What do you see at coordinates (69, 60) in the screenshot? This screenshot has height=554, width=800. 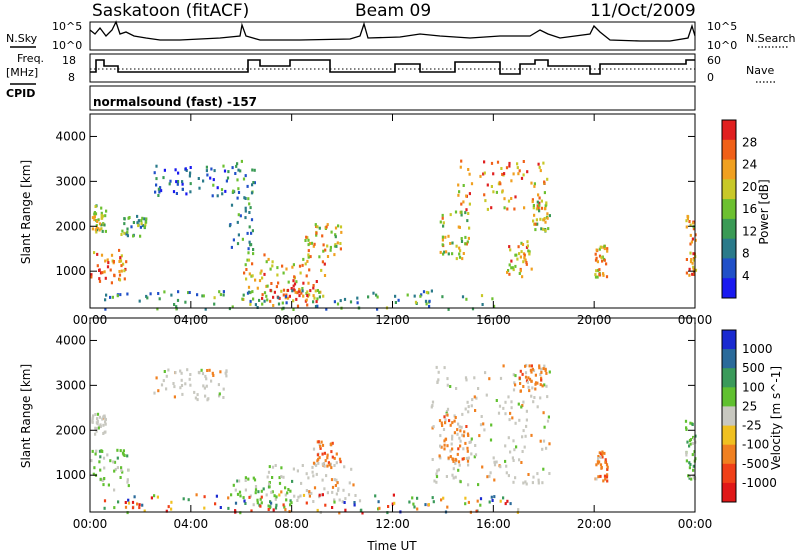 I see `freq-tick-top: 18` at bounding box center [69, 60].